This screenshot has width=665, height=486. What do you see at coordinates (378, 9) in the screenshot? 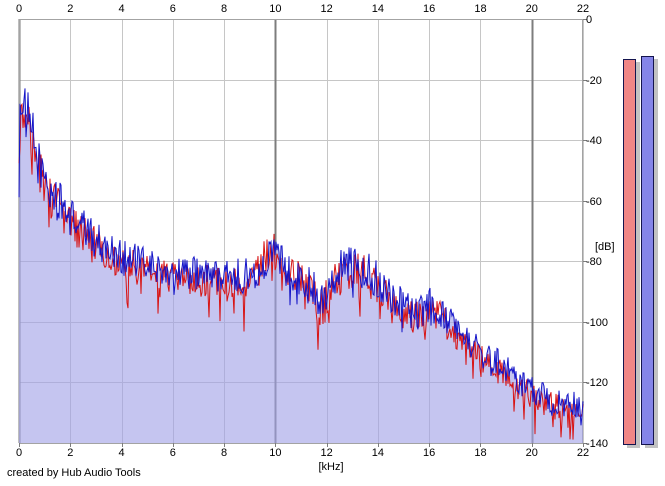
I see `x-tick-label-top: 14` at bounding box center [378, 9].